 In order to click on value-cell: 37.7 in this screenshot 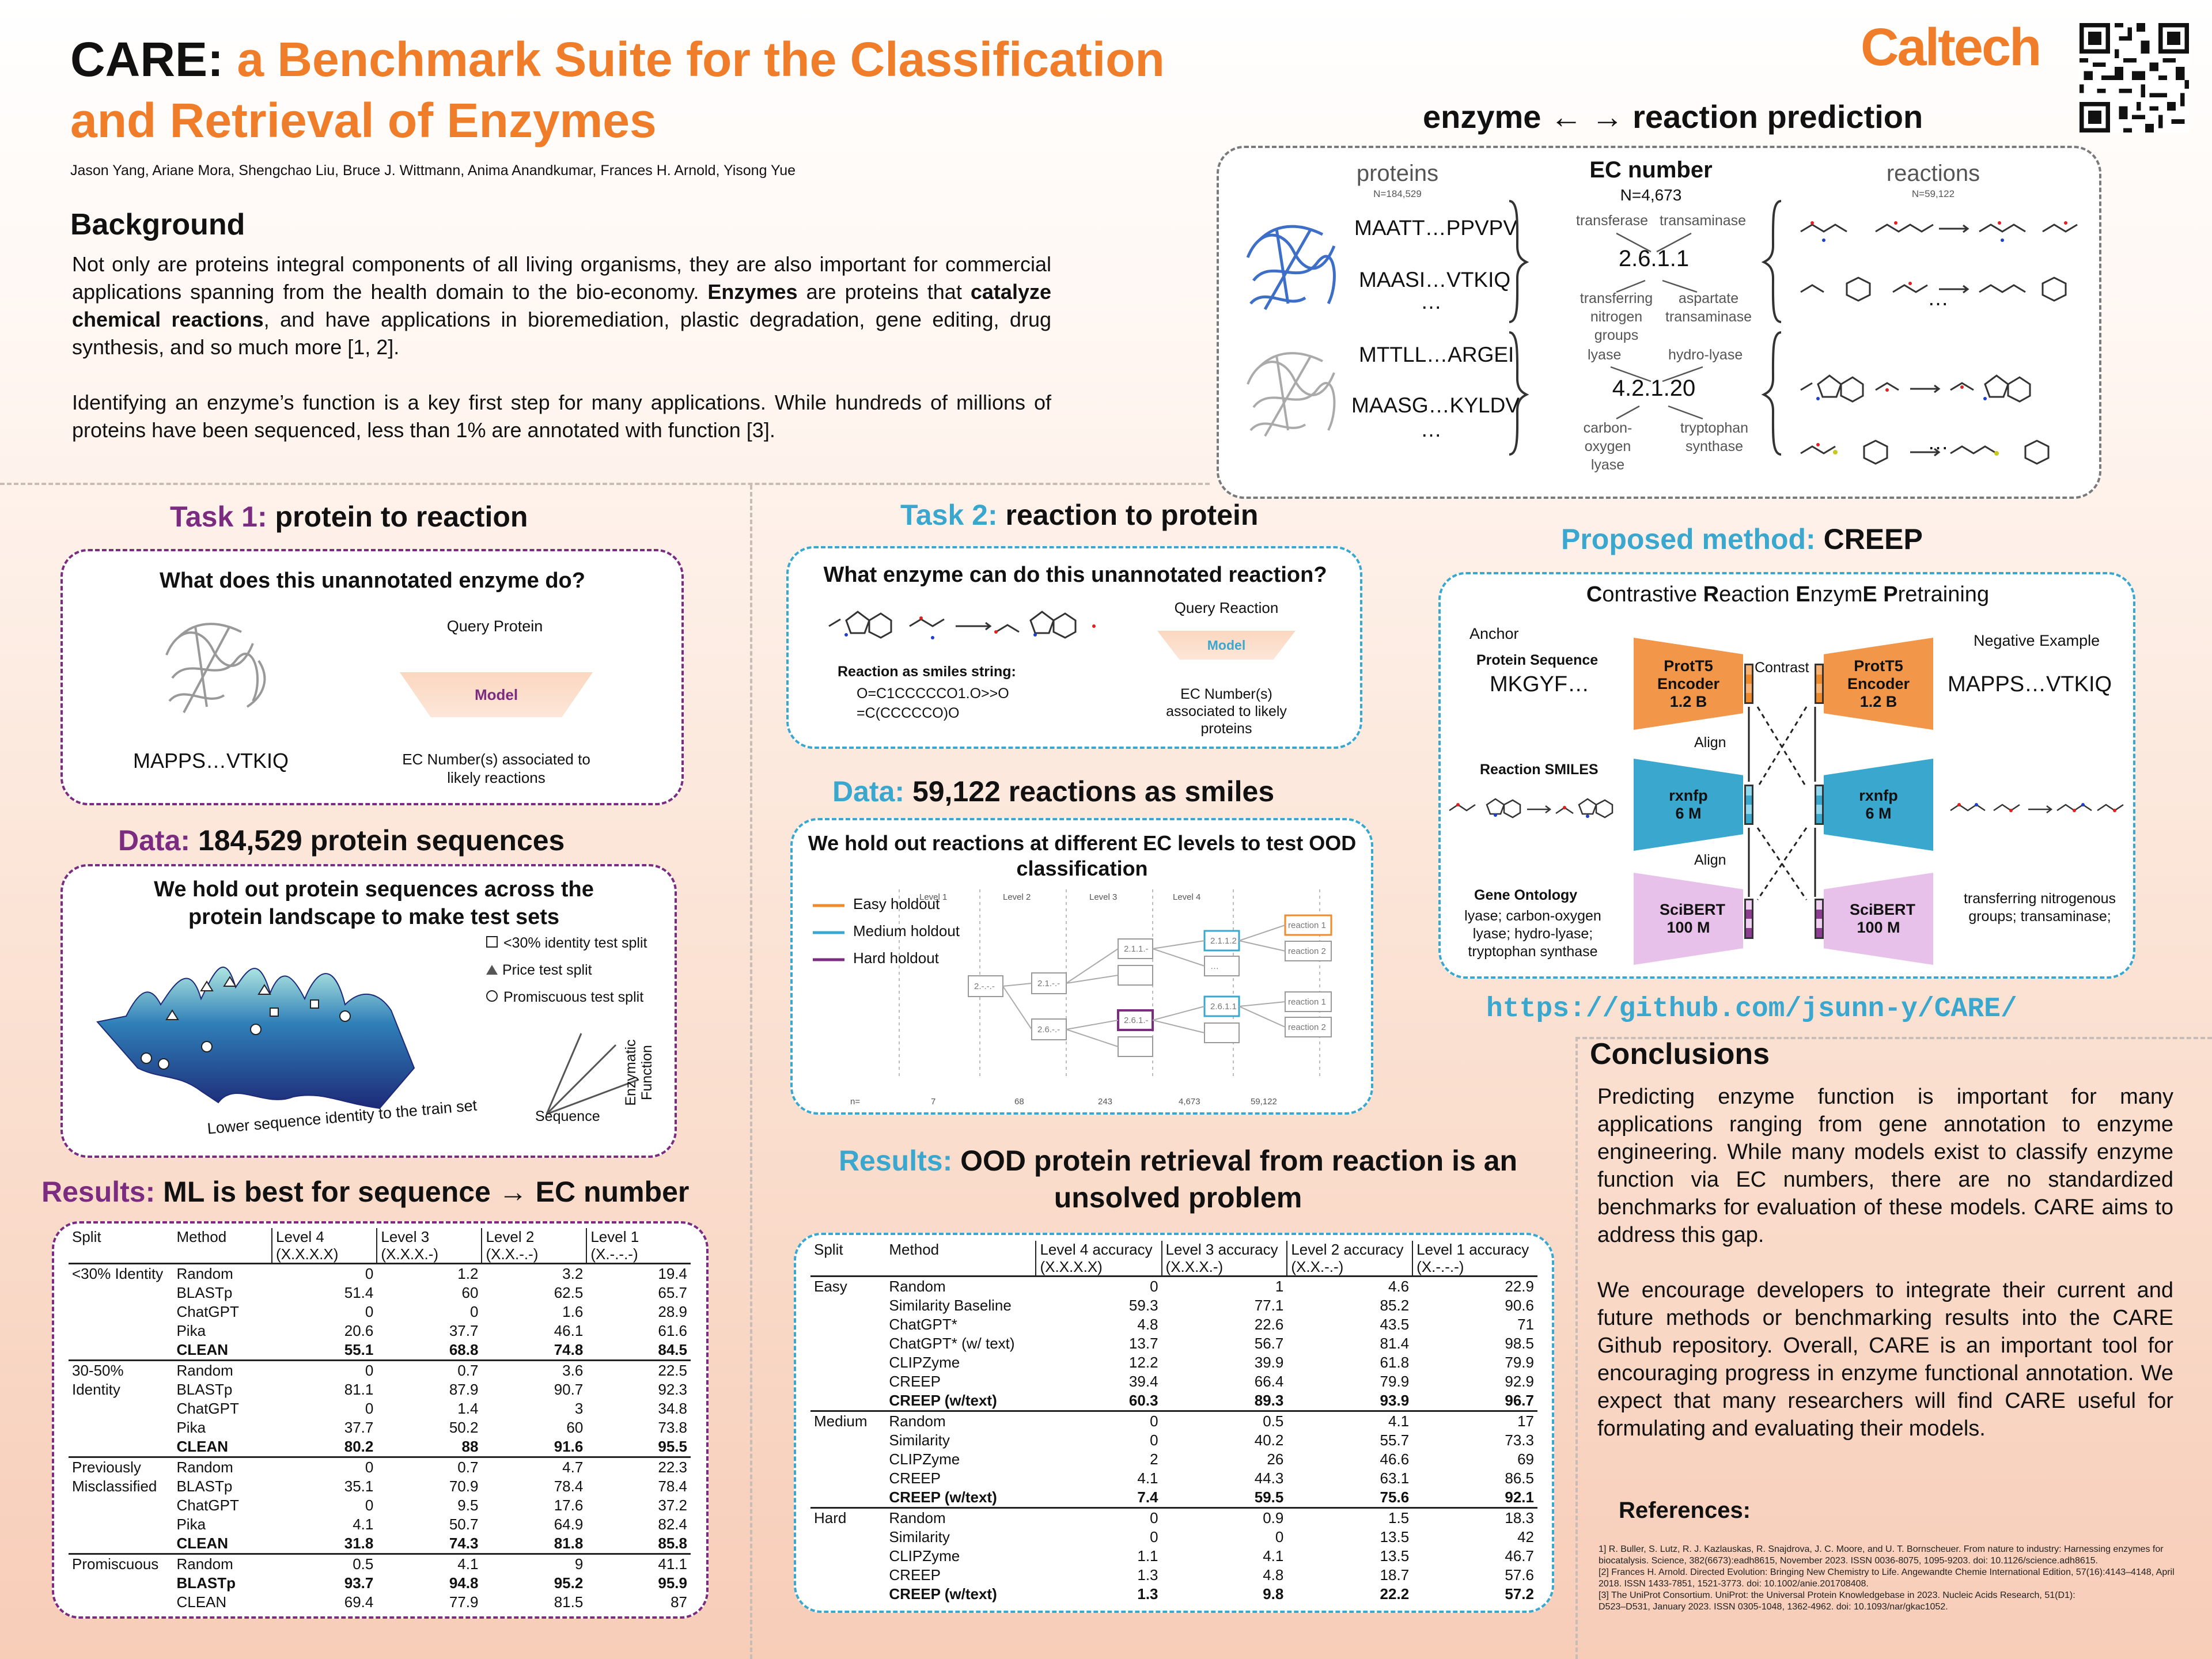, I will do `click(464, 1330)`.